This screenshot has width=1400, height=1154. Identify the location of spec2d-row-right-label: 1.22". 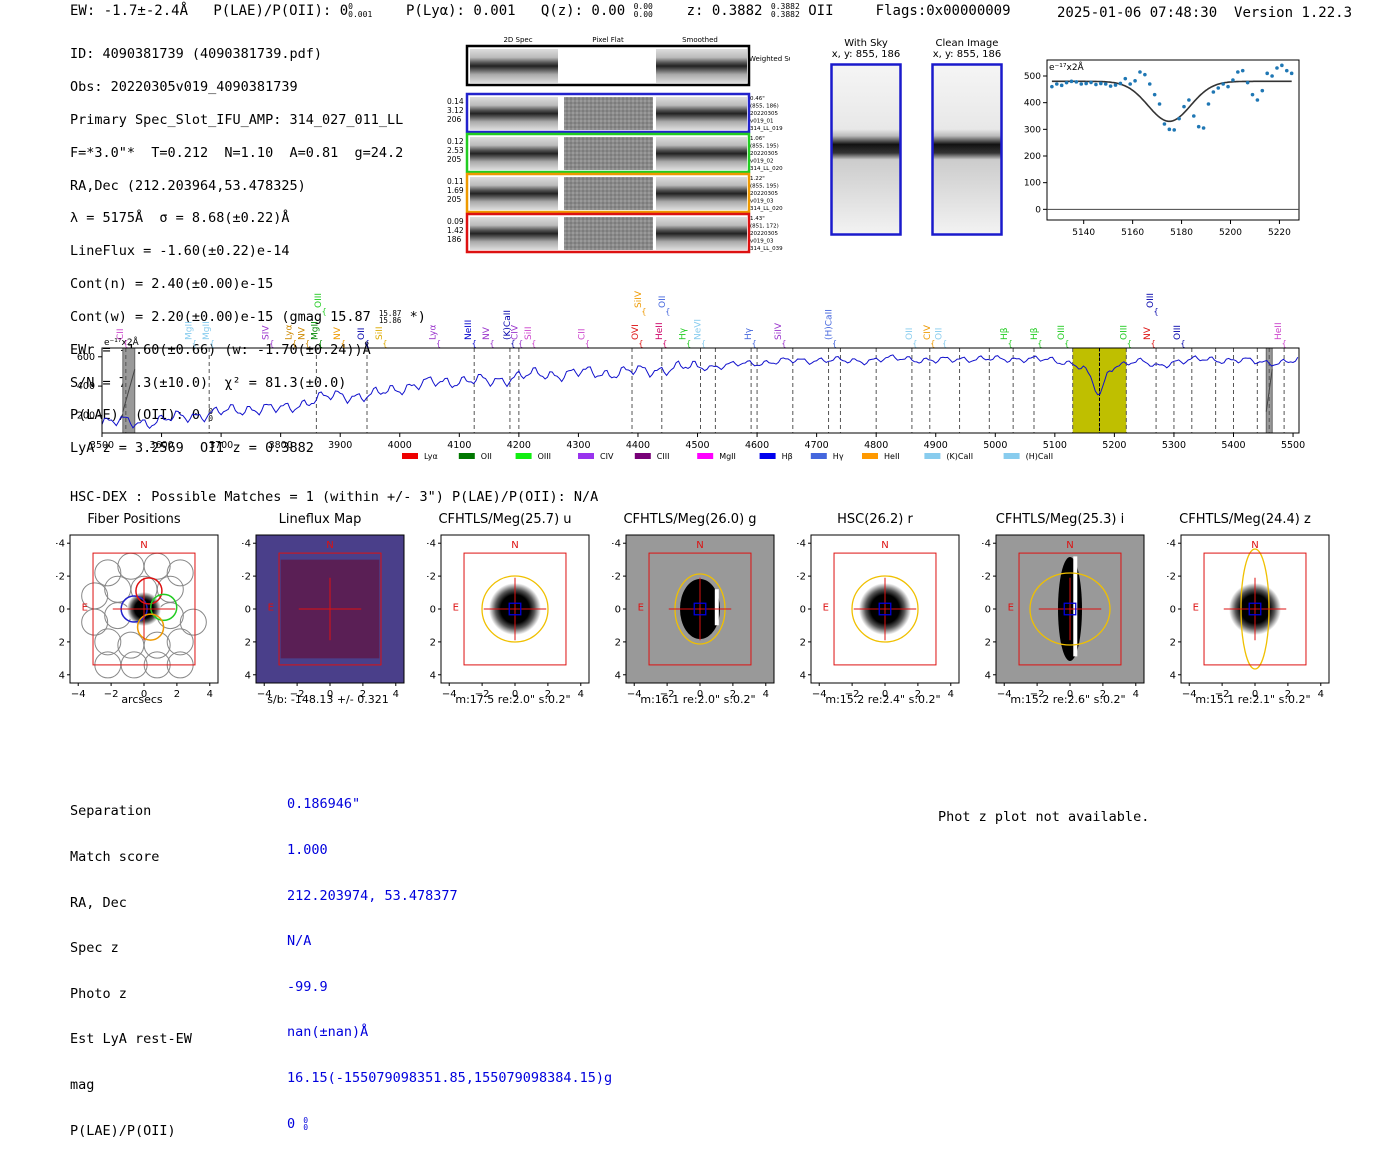
(757, 179).